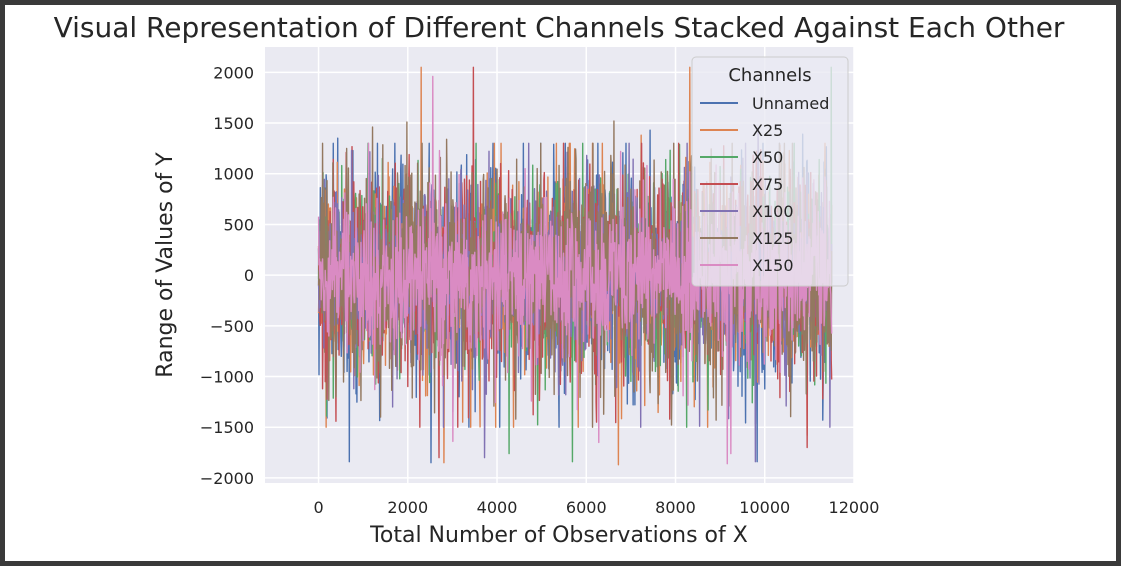 This screenshot has height=566, width=1121. Describe the element at coordinates (767, 157) in the screenshot. I see `legend-label: X50` at that location.